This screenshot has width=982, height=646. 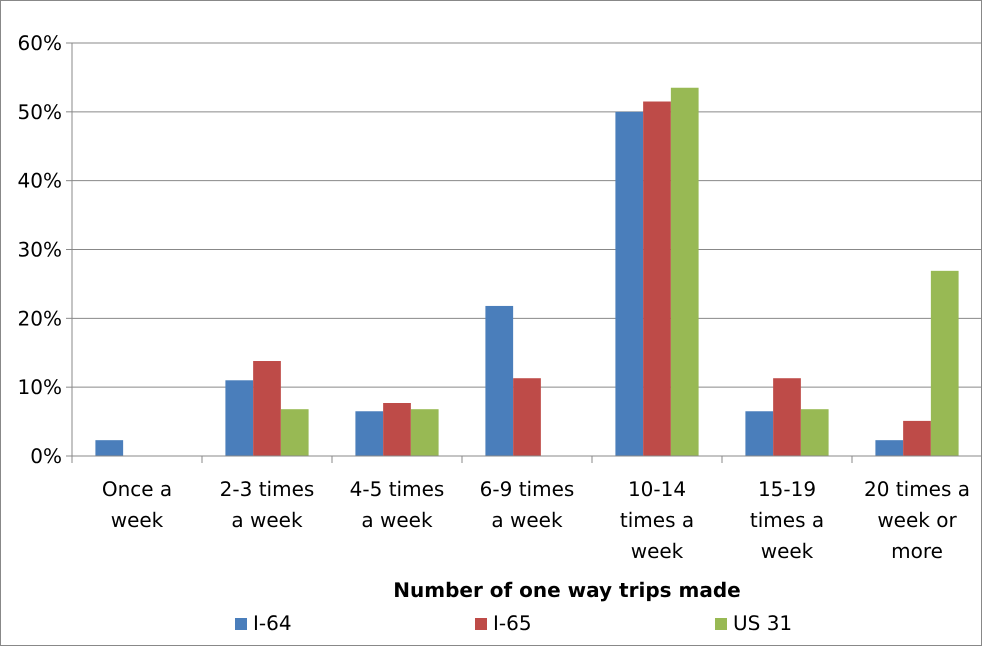 What do you see at coordinates (46, 456) in the screenshot?
I see `y-tick-label: 0%` at bounding box center [46, 456].